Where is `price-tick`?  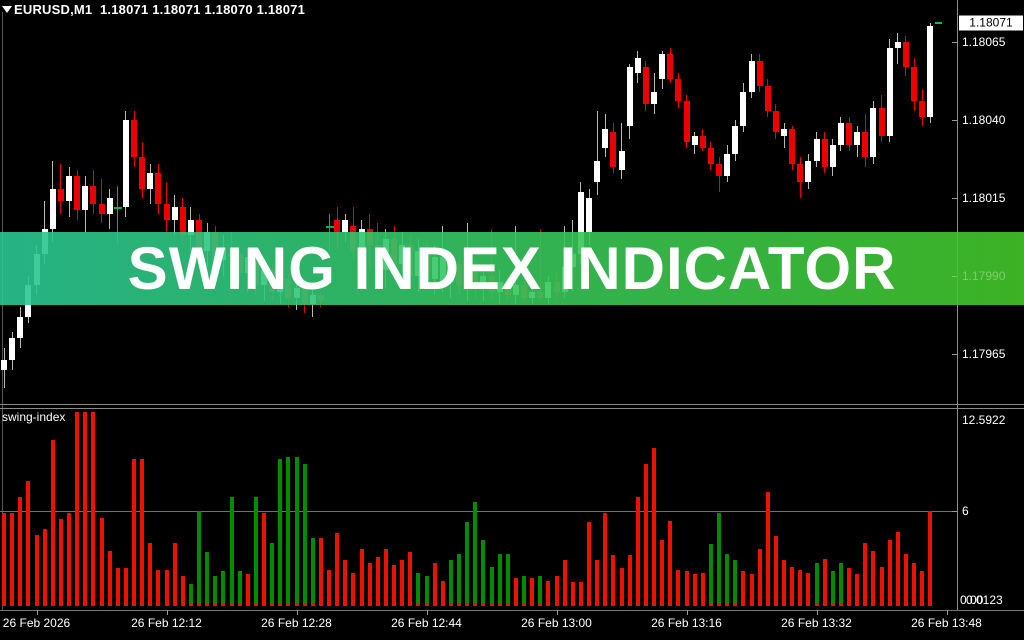 price-tick is located at coordinates (954, 198).